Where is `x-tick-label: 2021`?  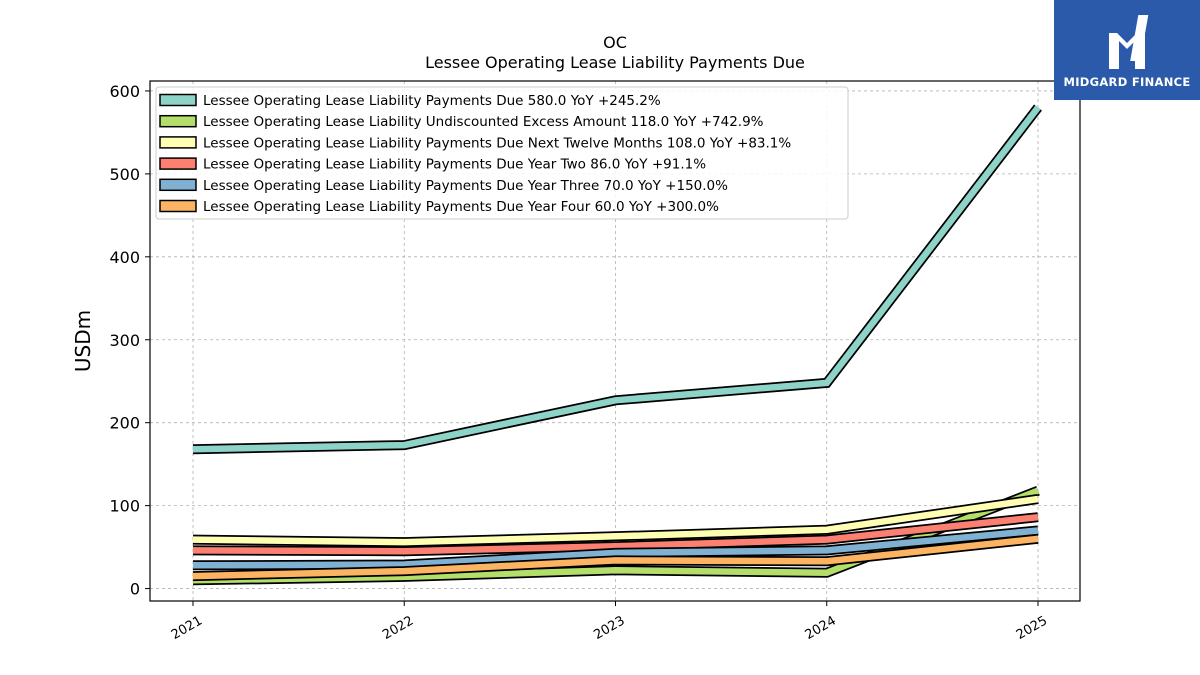
x-tick-label: 2021 is located at coordinates (187, 628).